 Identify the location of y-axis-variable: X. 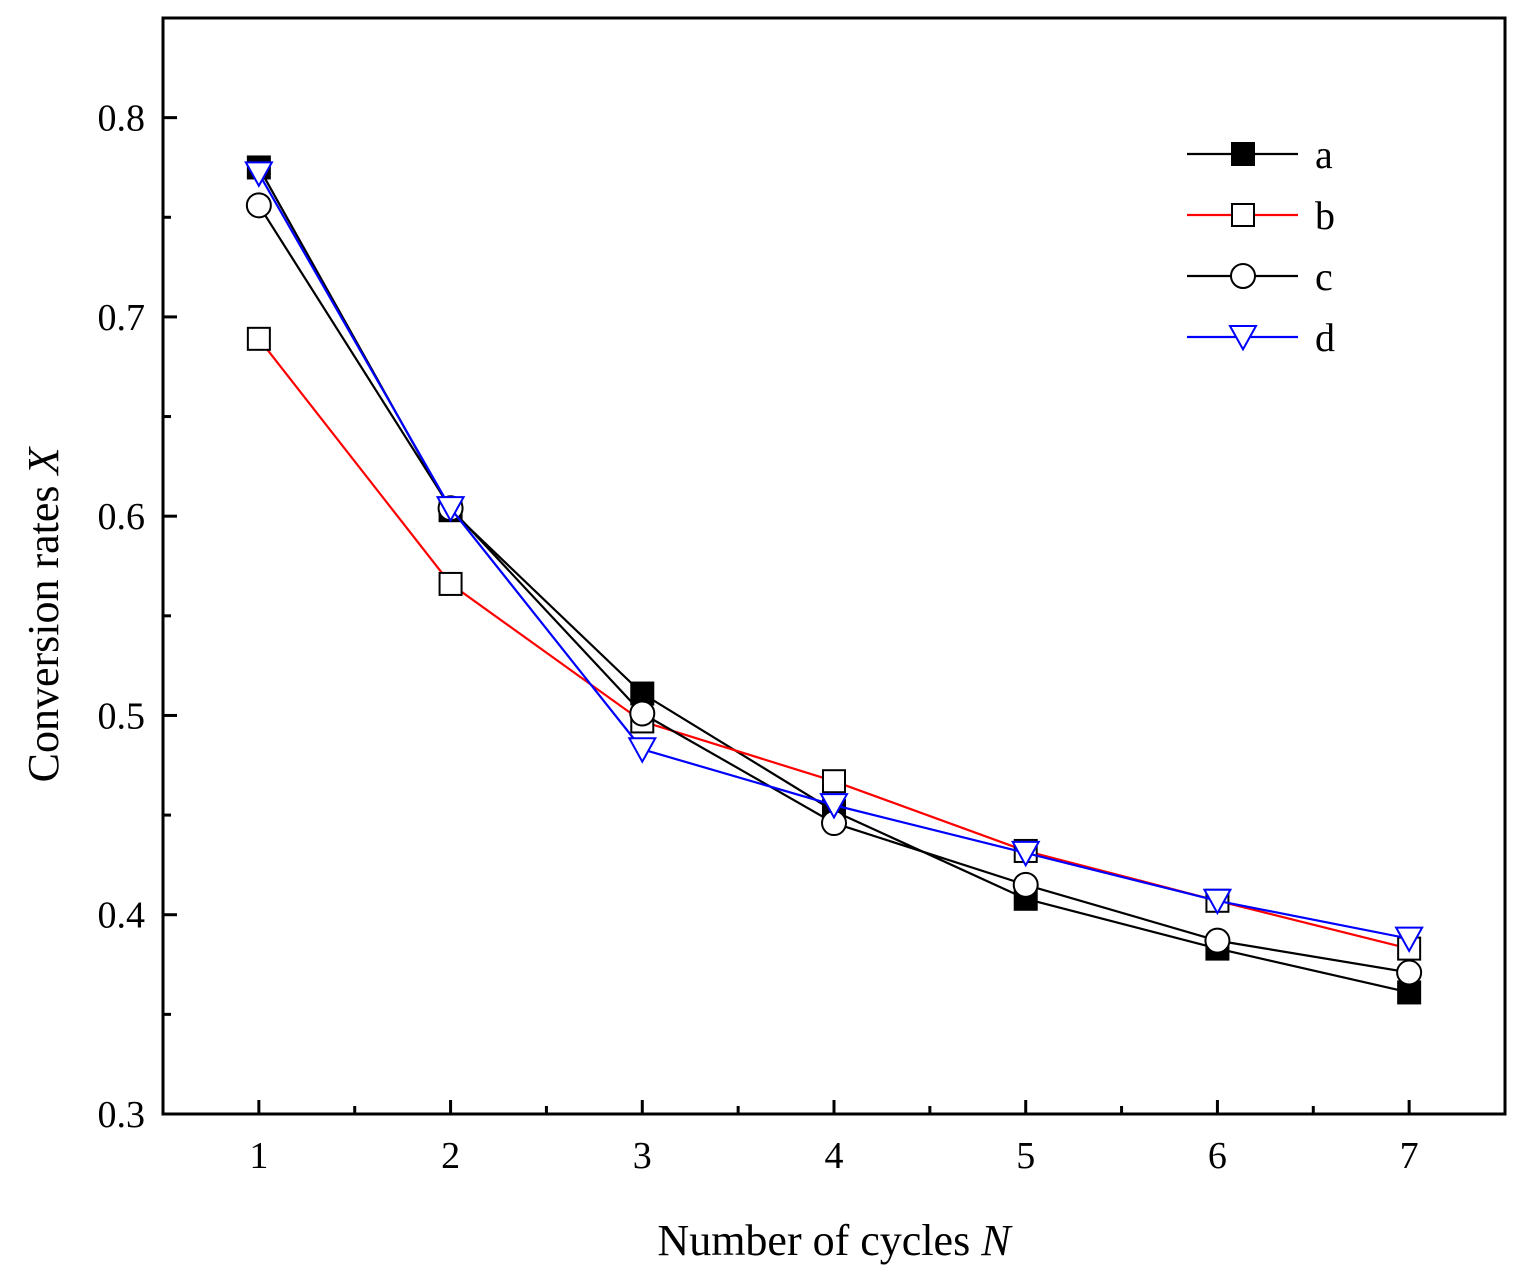
(43, 460).